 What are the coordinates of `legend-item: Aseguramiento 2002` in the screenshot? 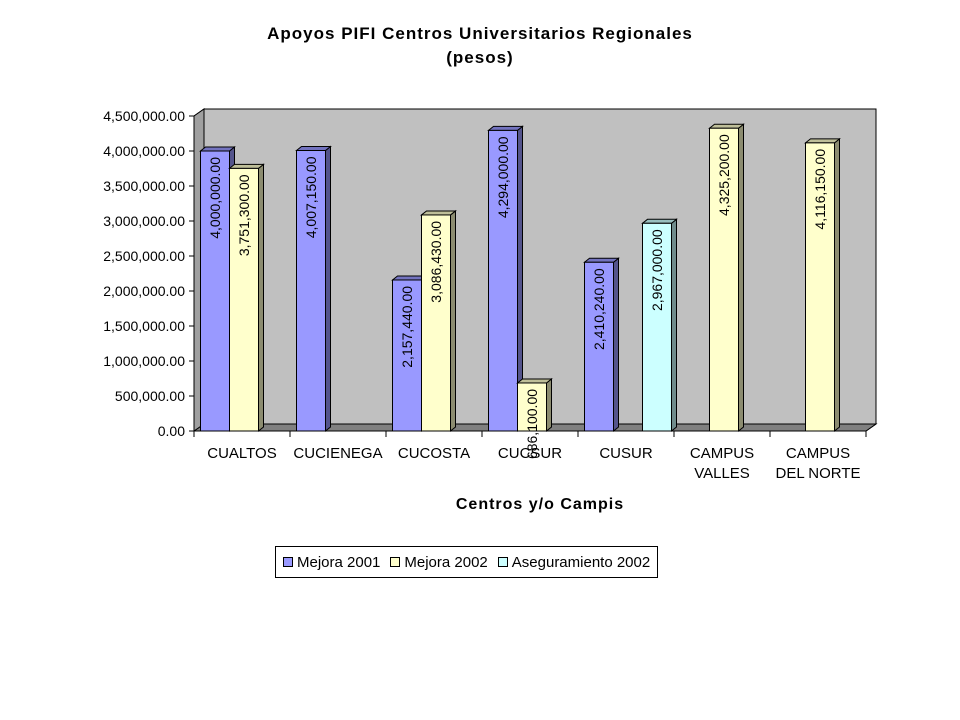 It's located at (574, 562).